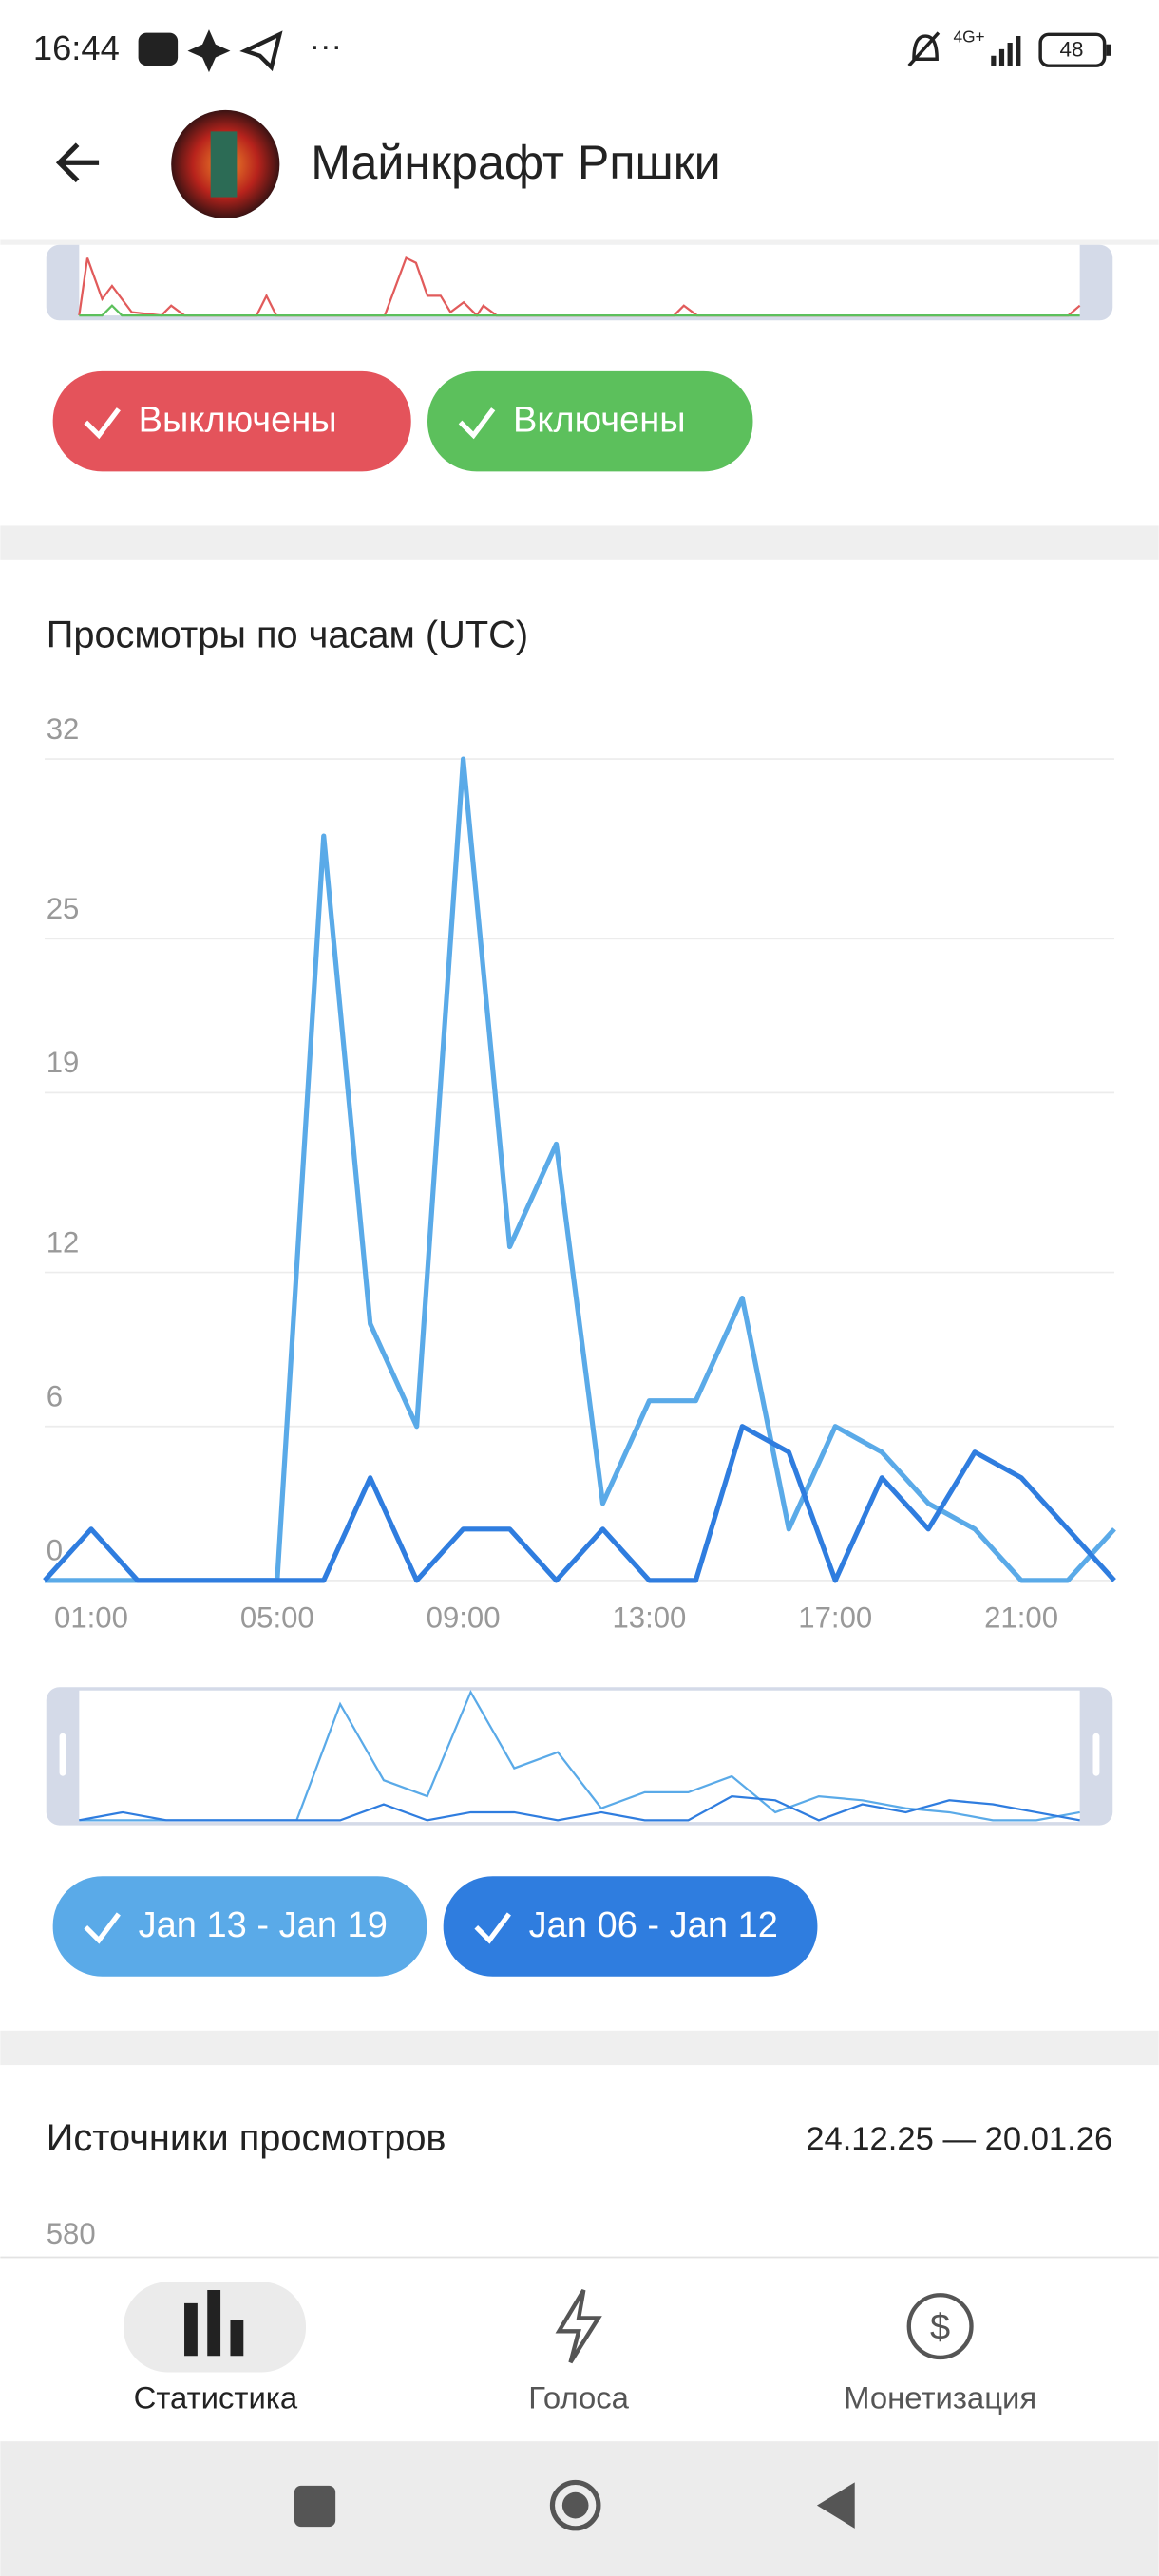  I want to click on x-tick-label: 09:00, so click(464, 1618).